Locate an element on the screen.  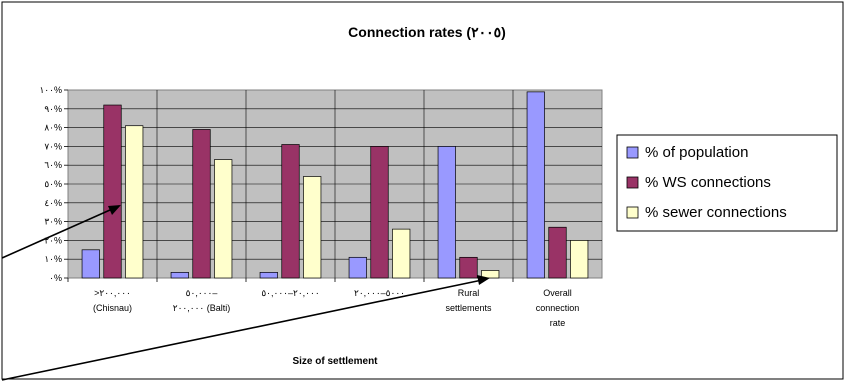
x-category-label: Overall is located at coordinates (557, 293).